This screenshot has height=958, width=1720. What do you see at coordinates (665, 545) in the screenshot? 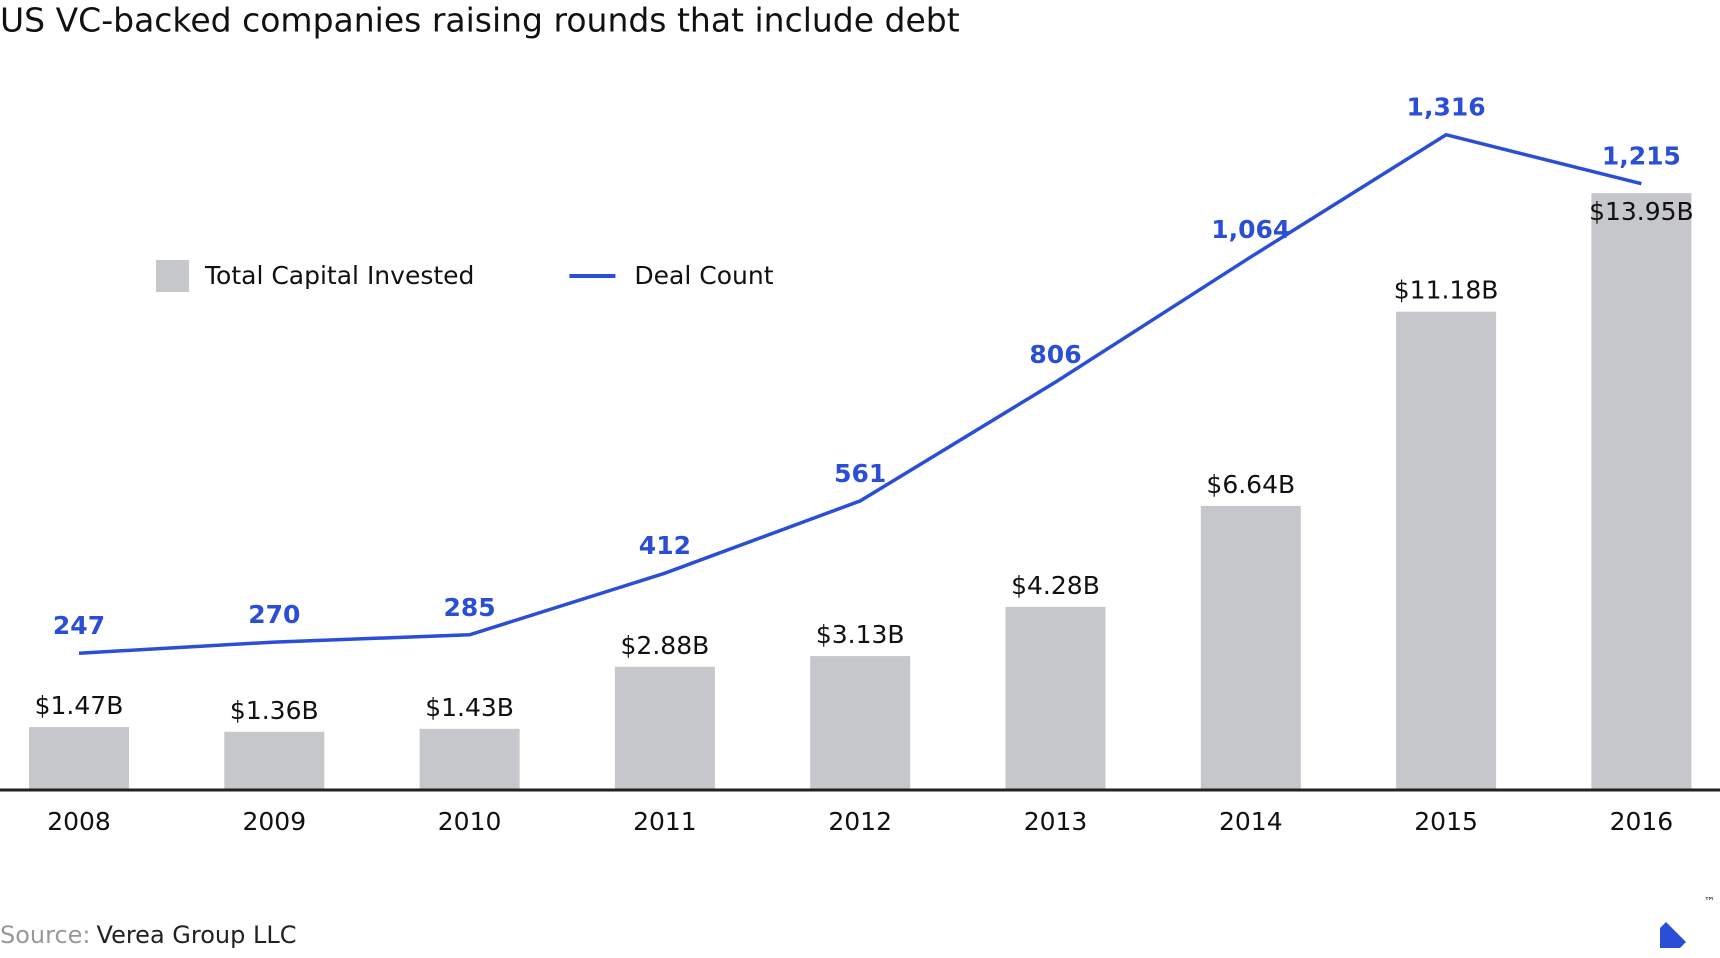
I see `line-value-label: 412` at bounding box center [665, 545].